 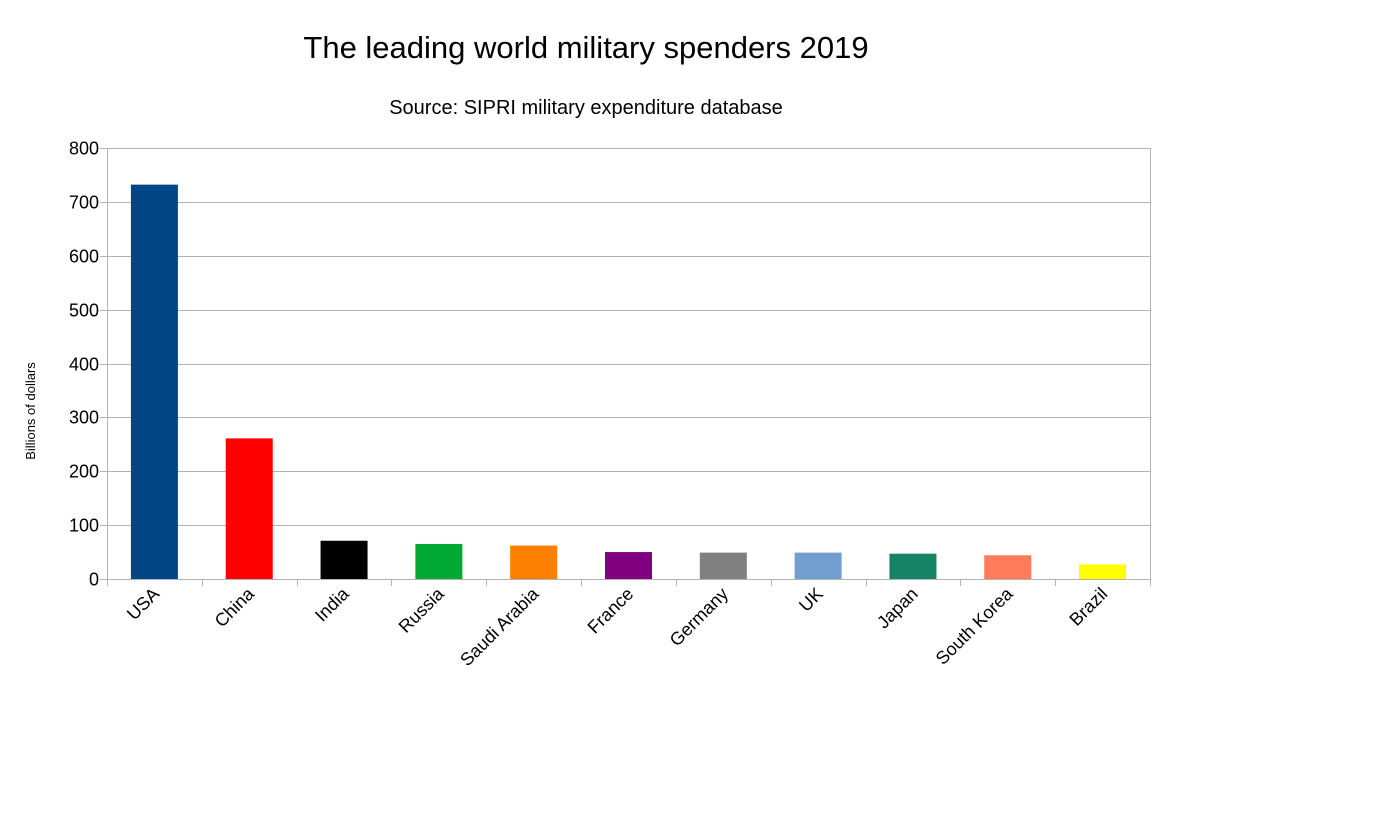 I want to click on bar-china, so click(x=249, y=508).